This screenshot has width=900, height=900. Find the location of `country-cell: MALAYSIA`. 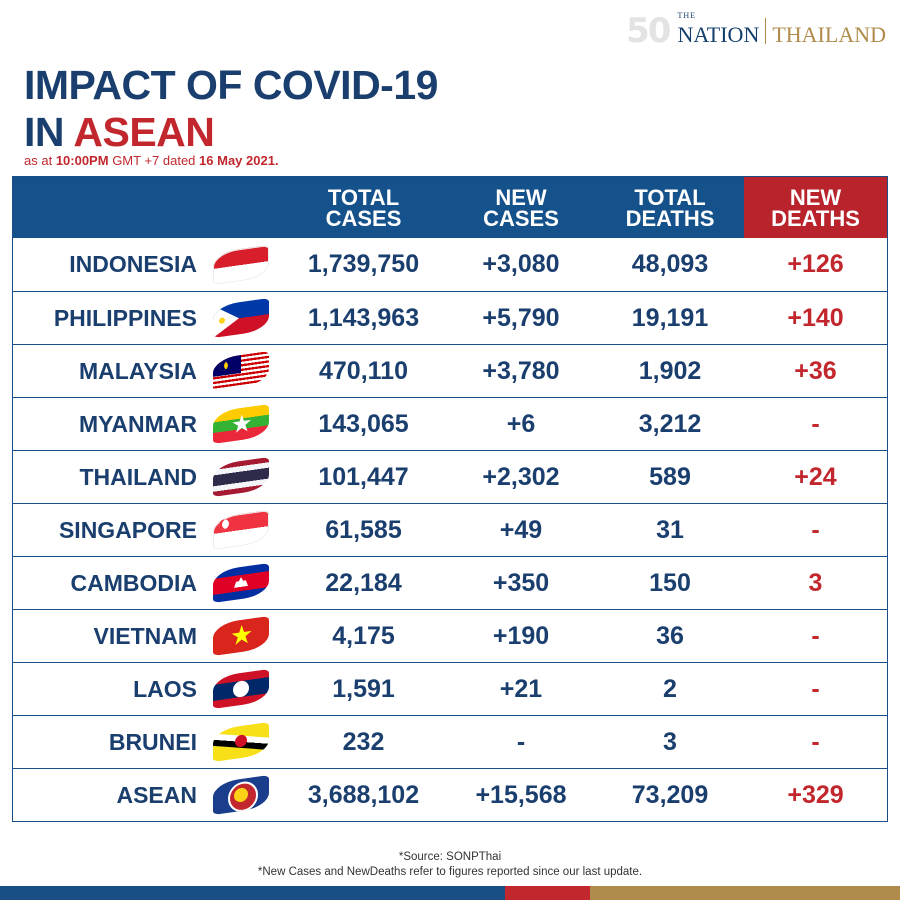

country-cell: MALAYSIA is located at coordinates (147, 371).